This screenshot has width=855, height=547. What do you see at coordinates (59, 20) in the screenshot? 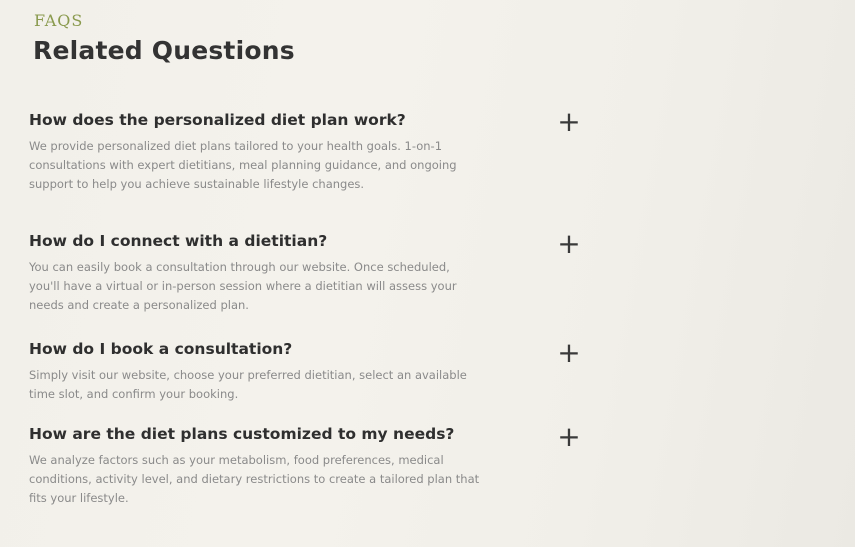
I see `section-eyebrow: FAQS` at bounding box center [59, 20].